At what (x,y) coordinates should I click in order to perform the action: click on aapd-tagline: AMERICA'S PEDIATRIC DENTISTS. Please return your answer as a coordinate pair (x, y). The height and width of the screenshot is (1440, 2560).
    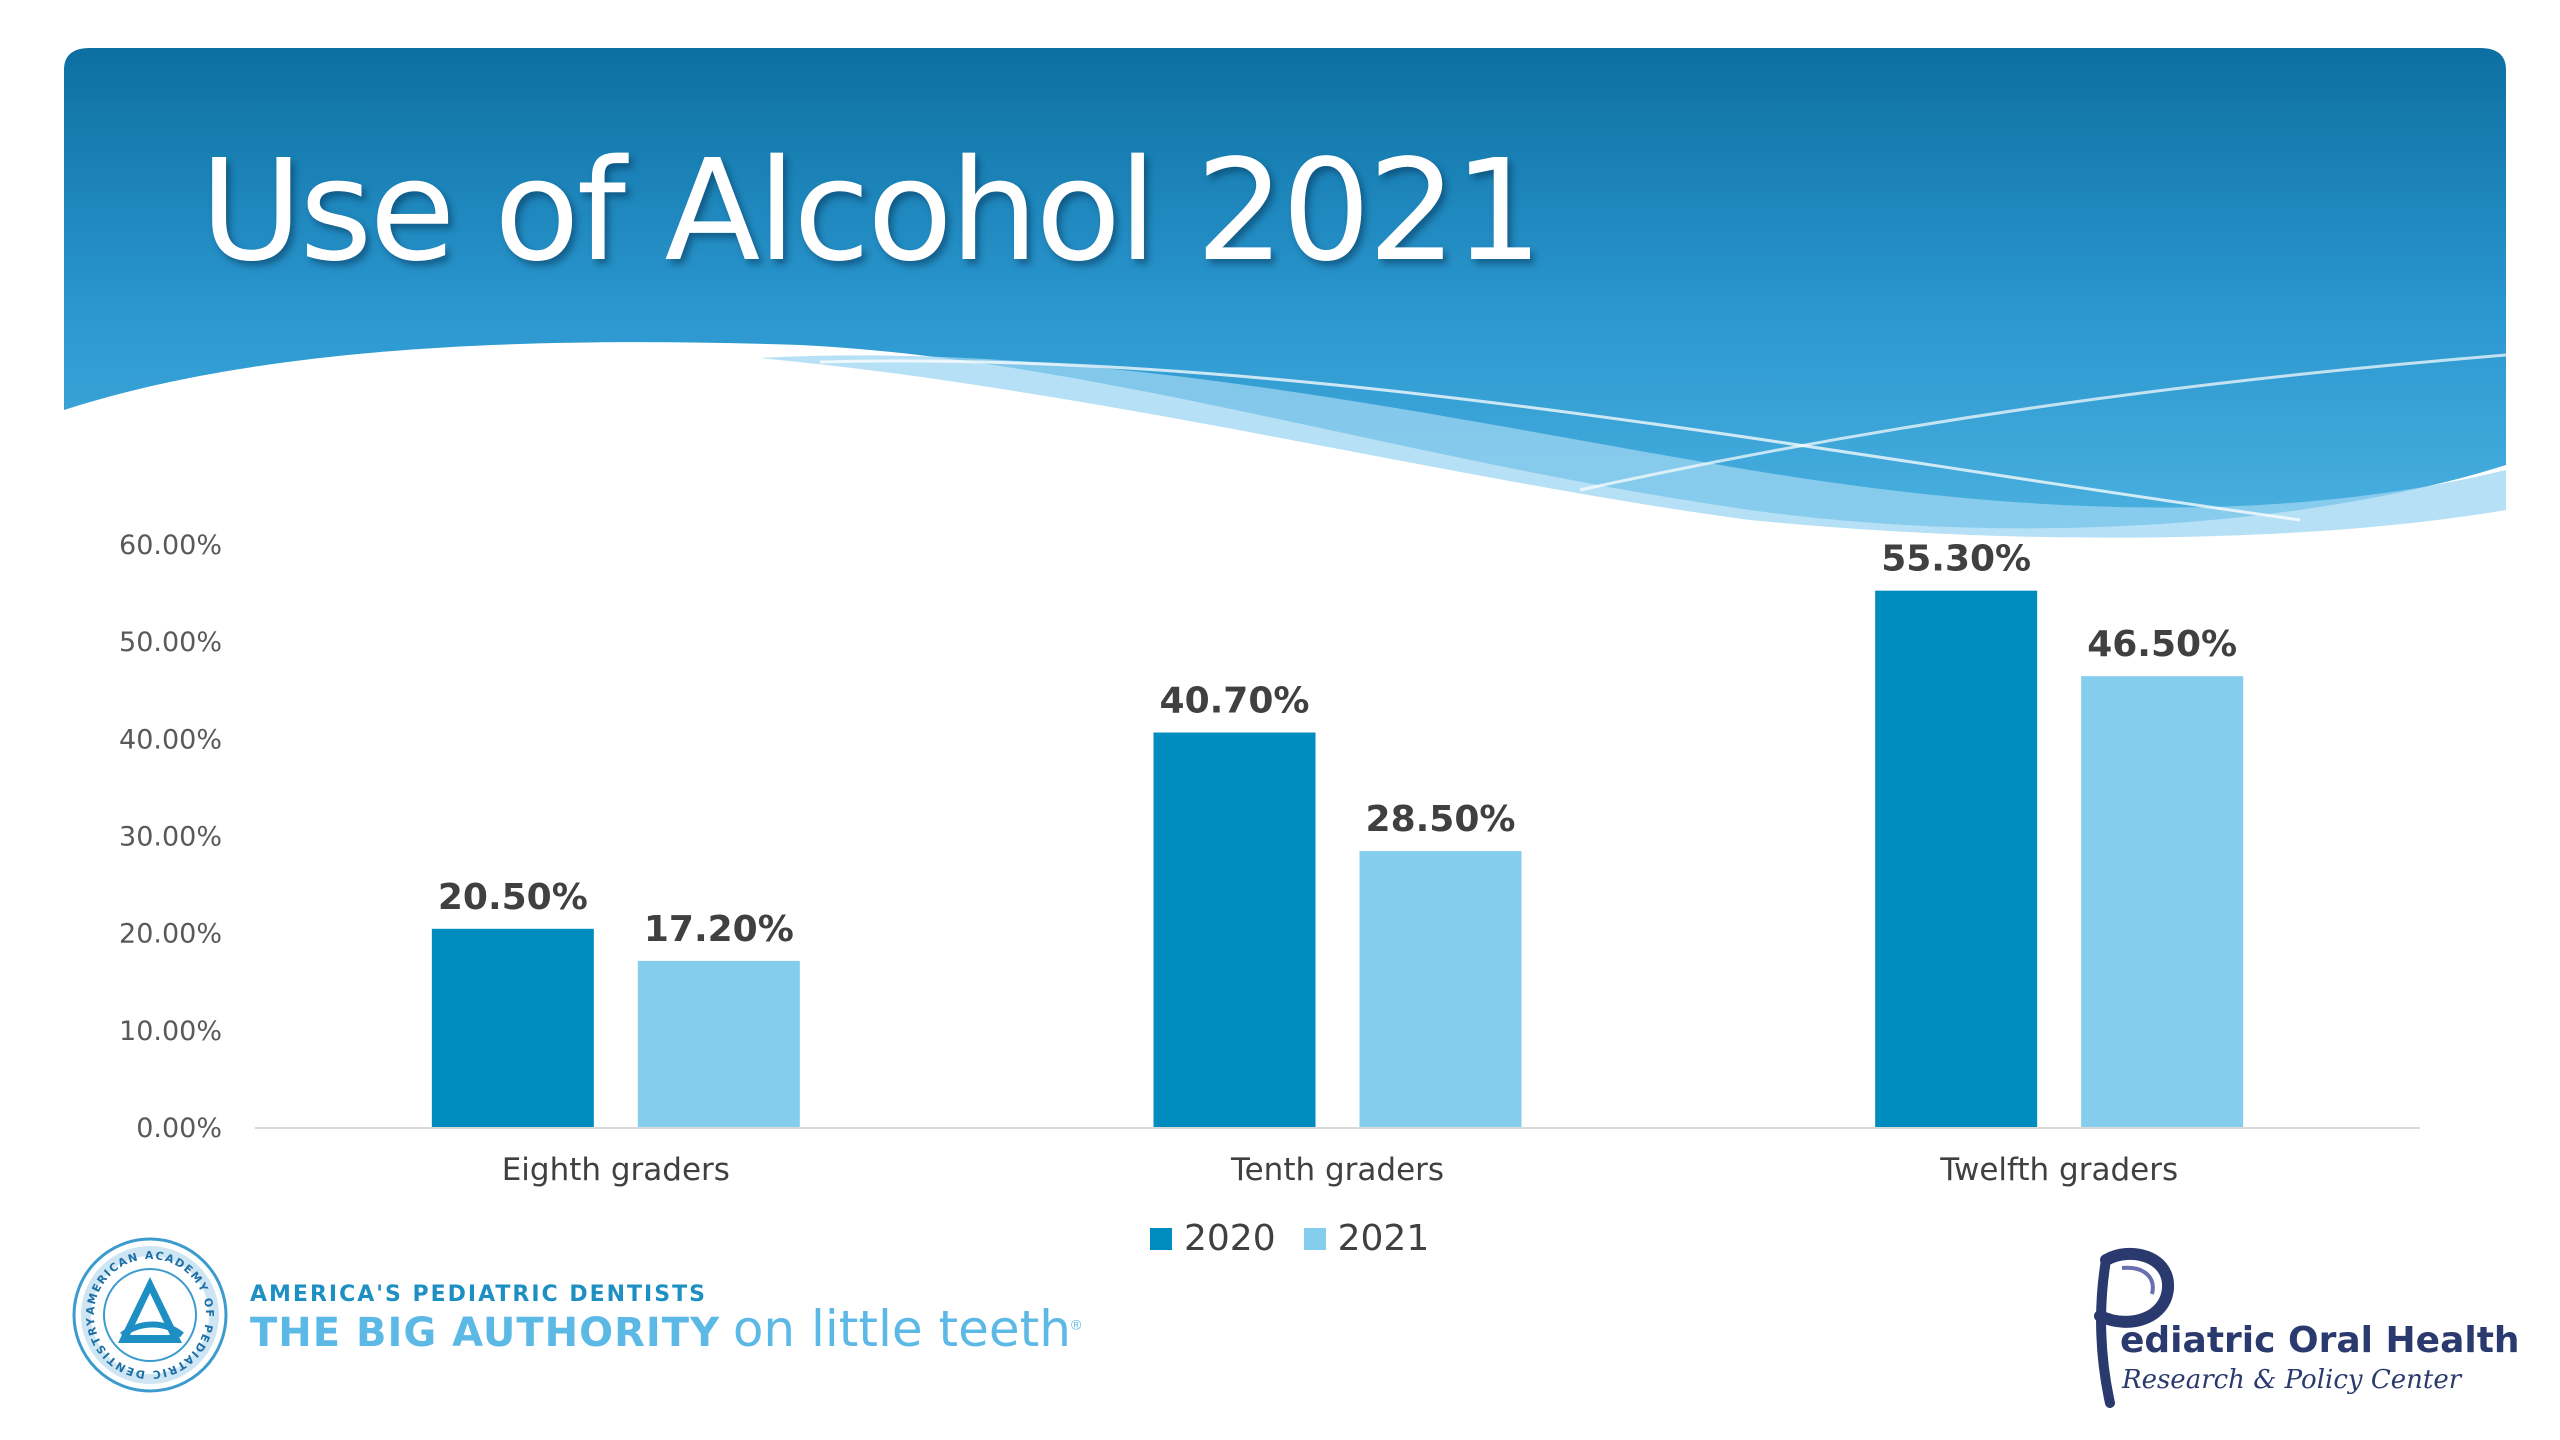
    Looking at the image, I should click on (478, 1294).